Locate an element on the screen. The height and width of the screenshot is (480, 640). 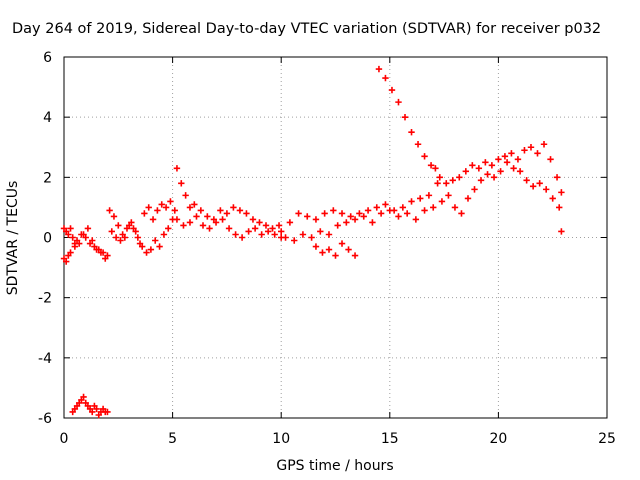
y-tick-label: 4 is located at coordinates (47, 118).